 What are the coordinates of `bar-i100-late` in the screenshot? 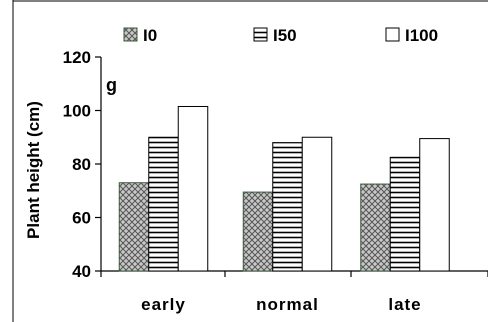 It's located at (434, 205).